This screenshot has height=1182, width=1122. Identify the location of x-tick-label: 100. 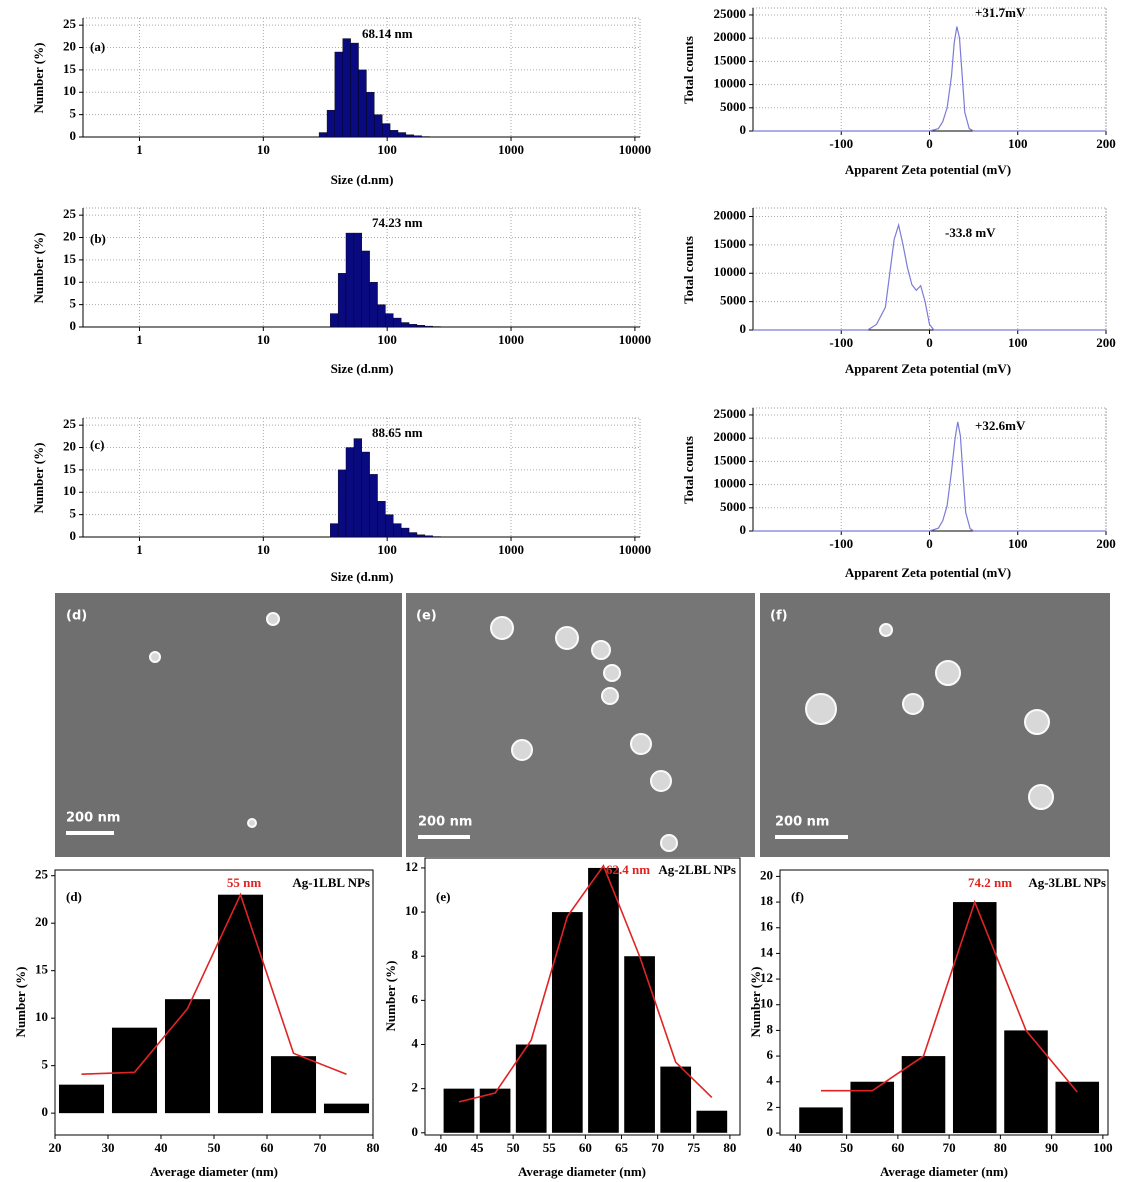
(387, 149).